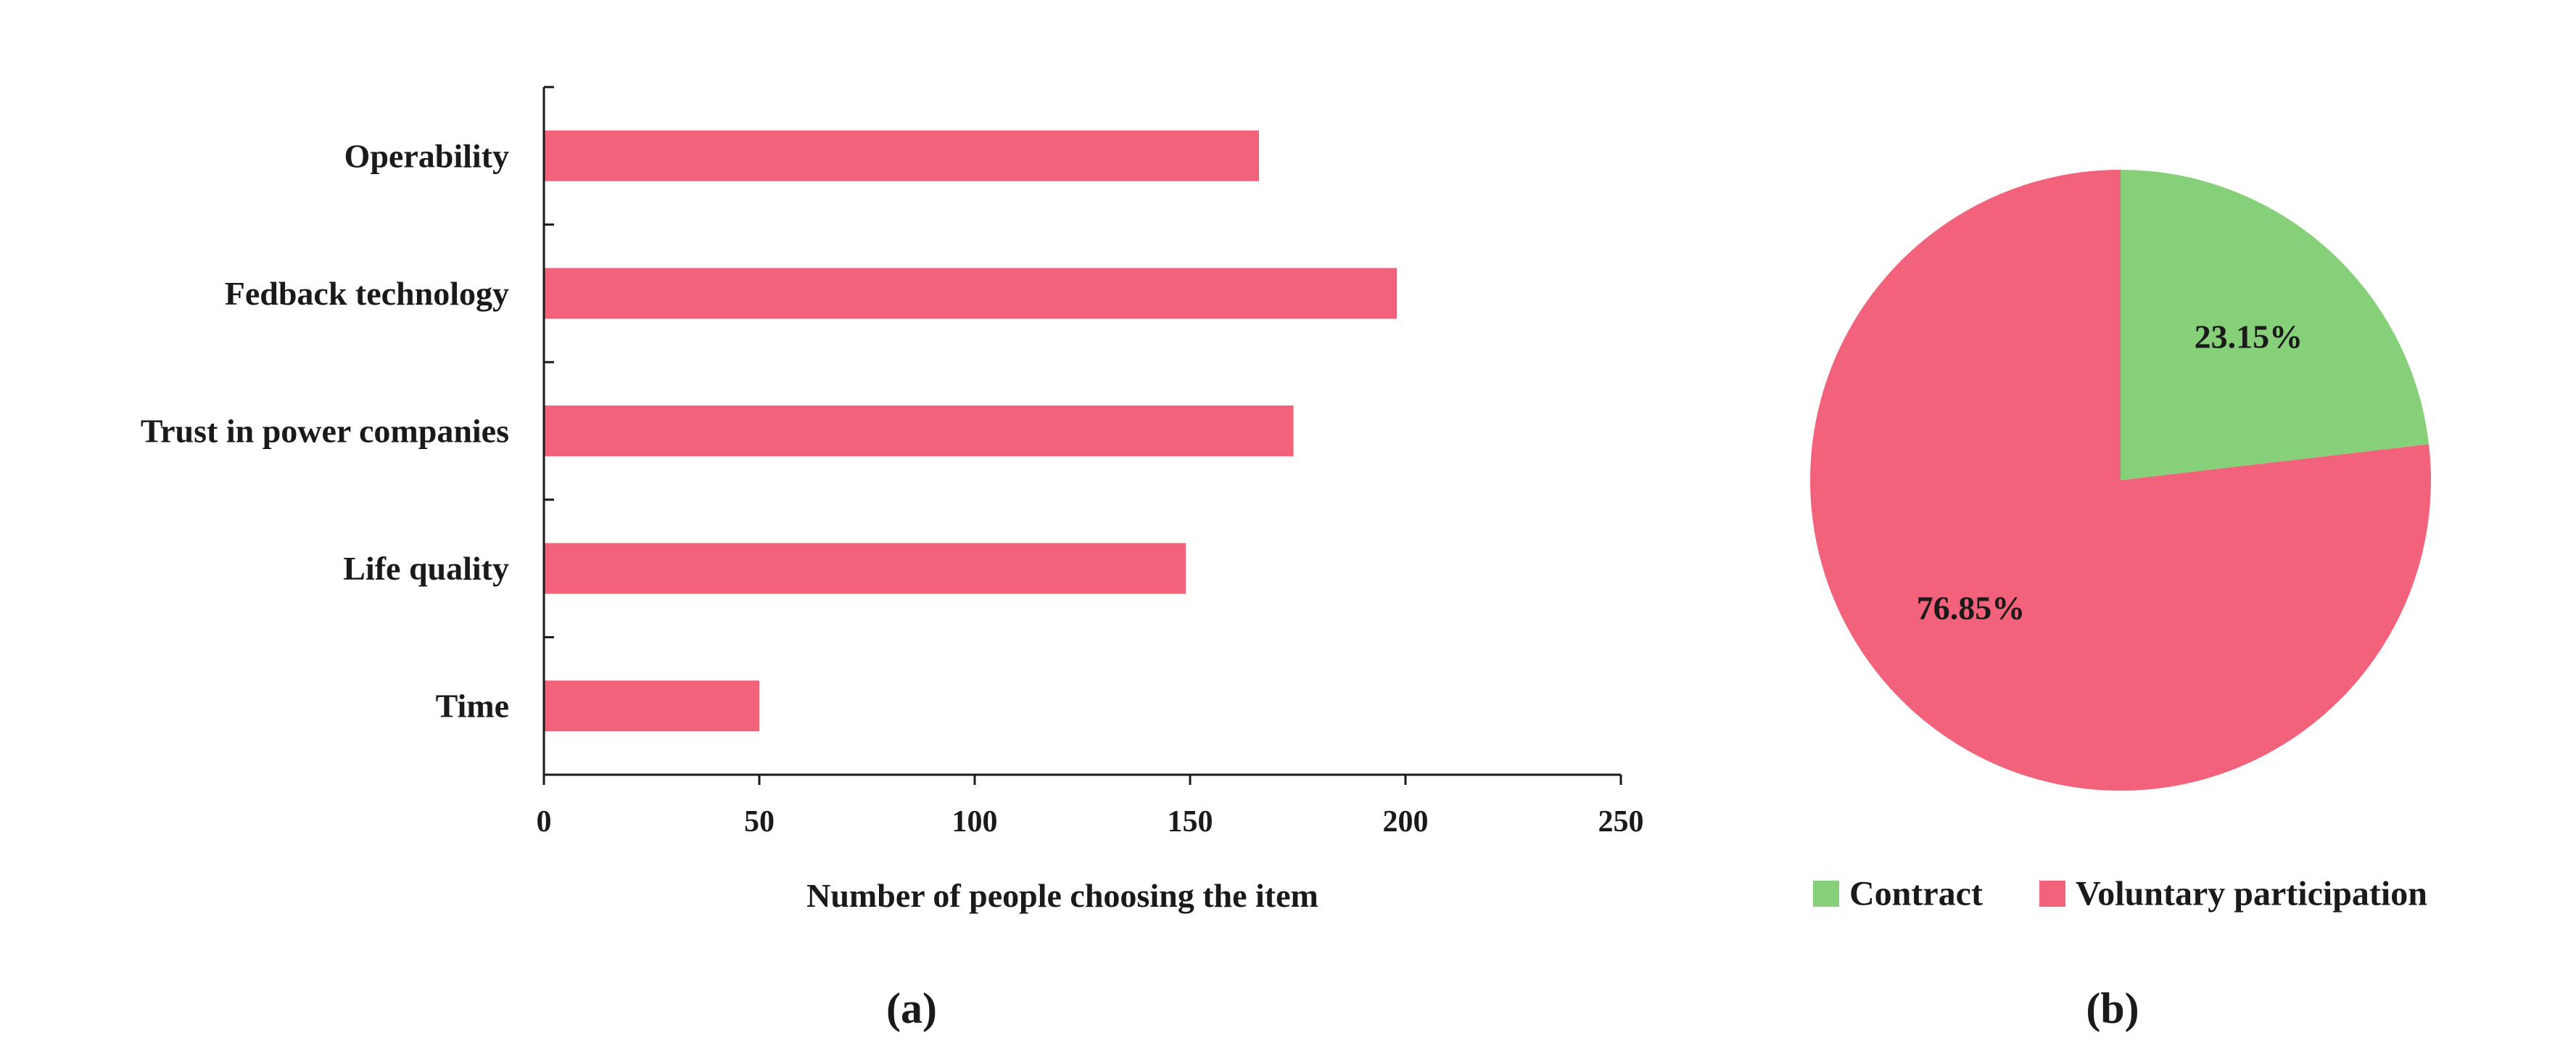 The width and height of the screenshot is (2576, 1062). What do you see at coordinates (367, 293) in the screenshot?
I see `category-label: Fedback technology` at bounding box center [367, 293].